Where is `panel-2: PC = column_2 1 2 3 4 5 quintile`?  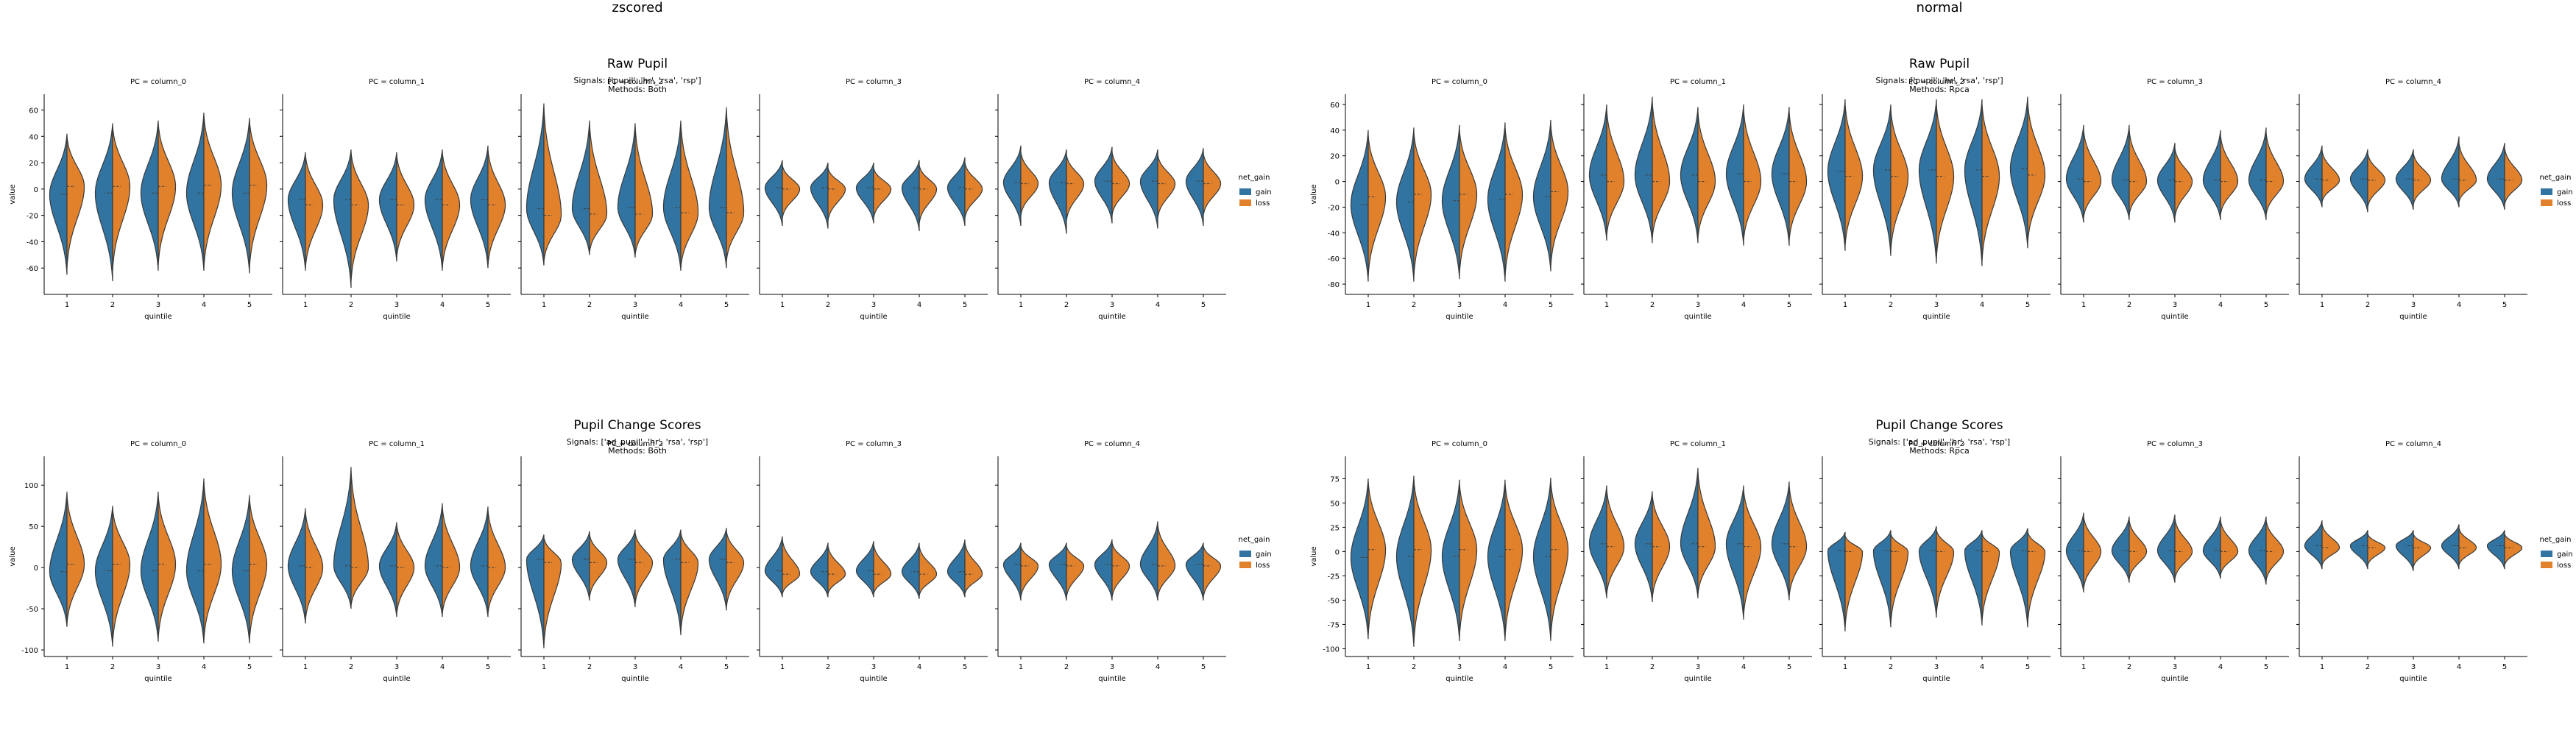
panel-2: PC = column_2 1 2 3 4 5 quintile is located at coordinates (1934, 200).